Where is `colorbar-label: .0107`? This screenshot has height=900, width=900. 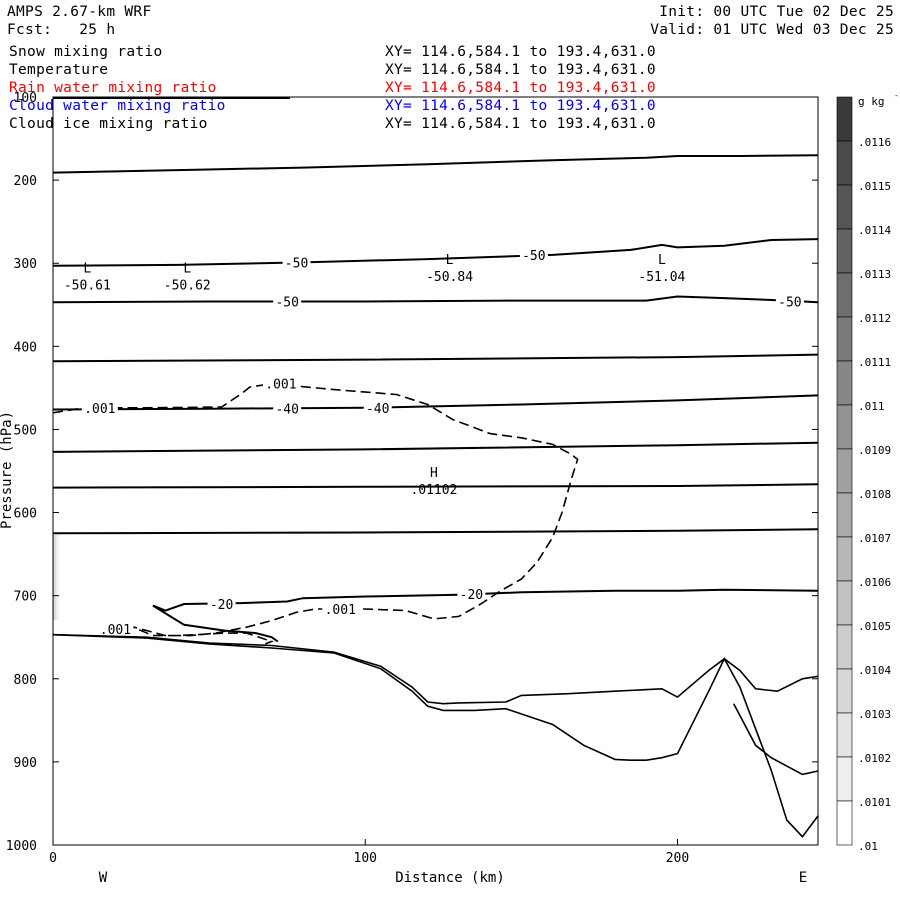 colorbar-label: .0107 is located at coordinates (874, 538).